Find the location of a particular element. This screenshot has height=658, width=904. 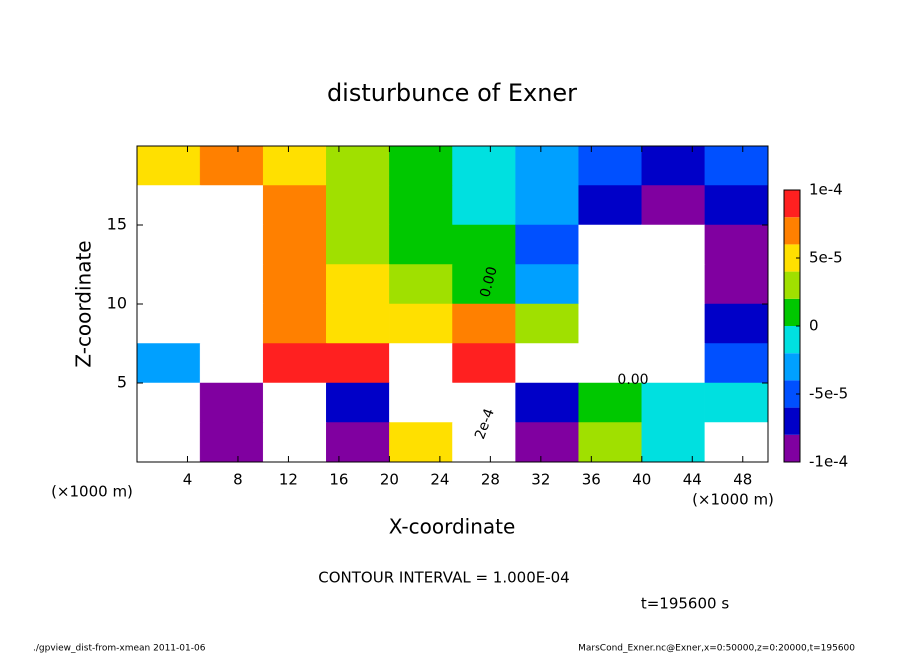

x-tick-label: 28 is located at coordinates (490, 480).